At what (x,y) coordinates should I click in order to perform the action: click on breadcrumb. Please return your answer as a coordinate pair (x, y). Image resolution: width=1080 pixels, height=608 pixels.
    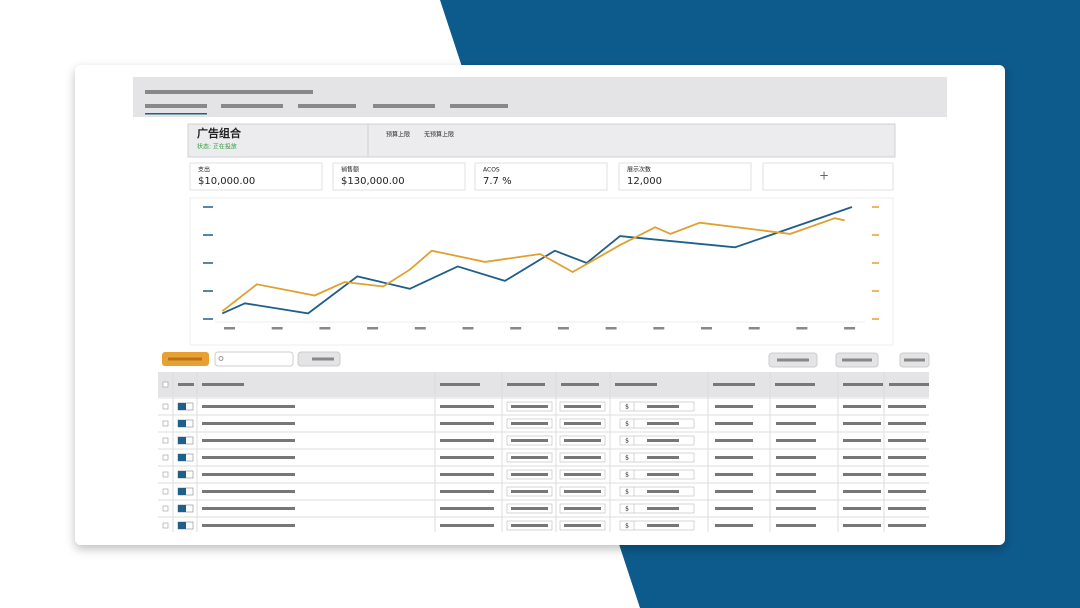
    Looking at the image, I should click on (229, 92).